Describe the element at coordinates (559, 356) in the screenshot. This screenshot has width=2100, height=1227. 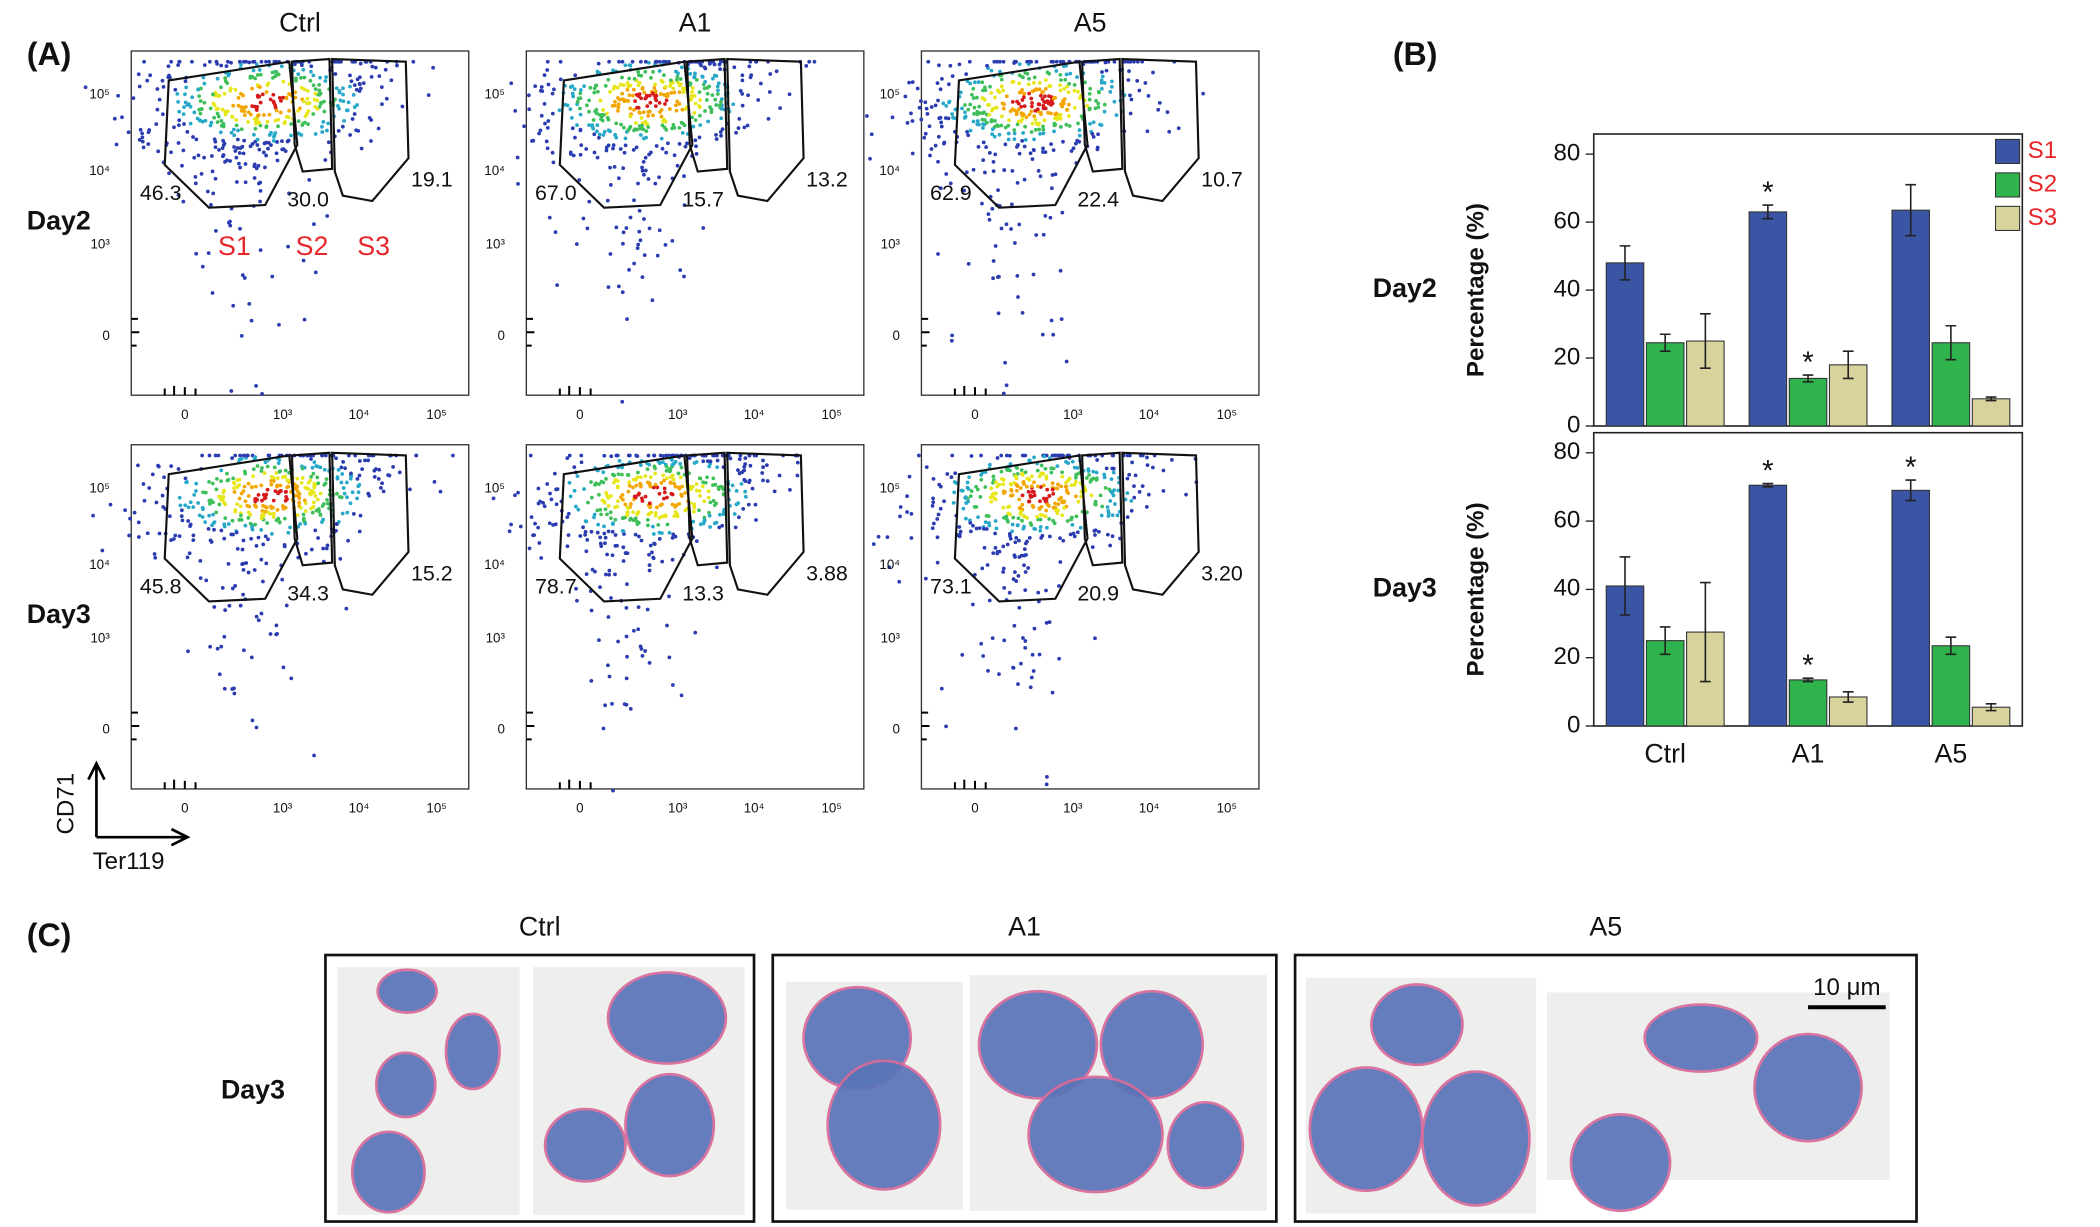
I see `axis-rug` at that location.